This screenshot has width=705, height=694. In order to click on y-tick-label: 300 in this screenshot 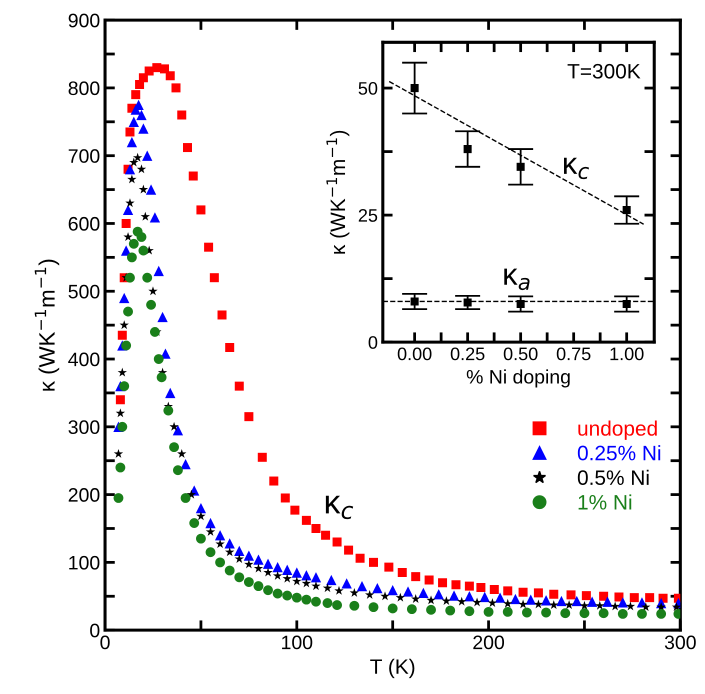, I will do `click(84, 427)`.